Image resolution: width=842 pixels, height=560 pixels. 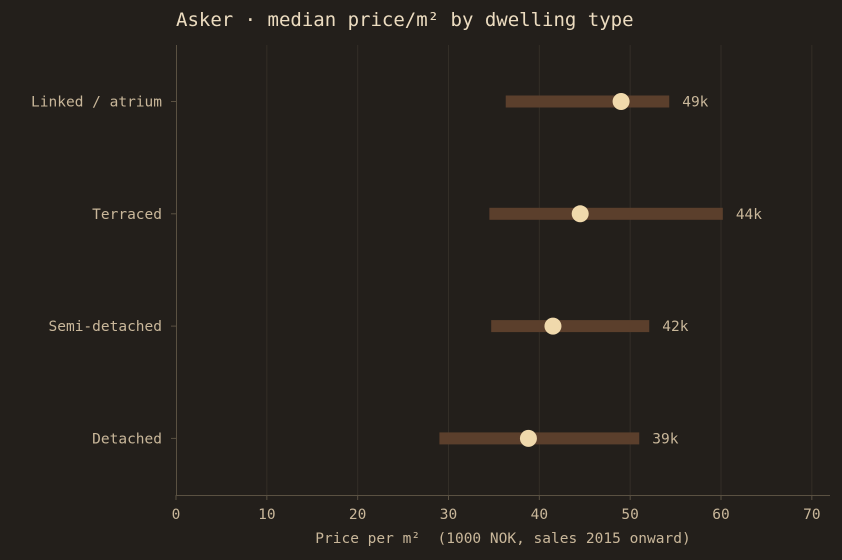 What do you see at coordinates (539, 515) in the screenshot?
I see `x-tick-label-40: 40` at bounding box center [539, 515].